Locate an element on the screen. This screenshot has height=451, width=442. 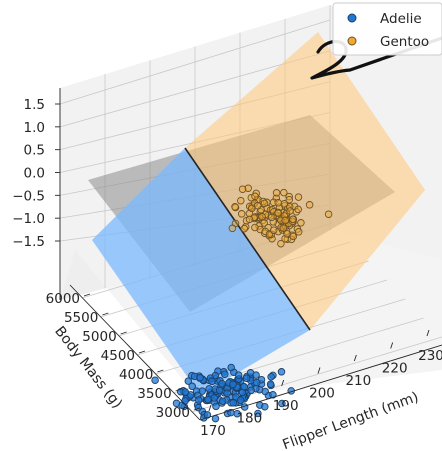
z-tick-label: 1.0 is located at coordinates (34, 128).